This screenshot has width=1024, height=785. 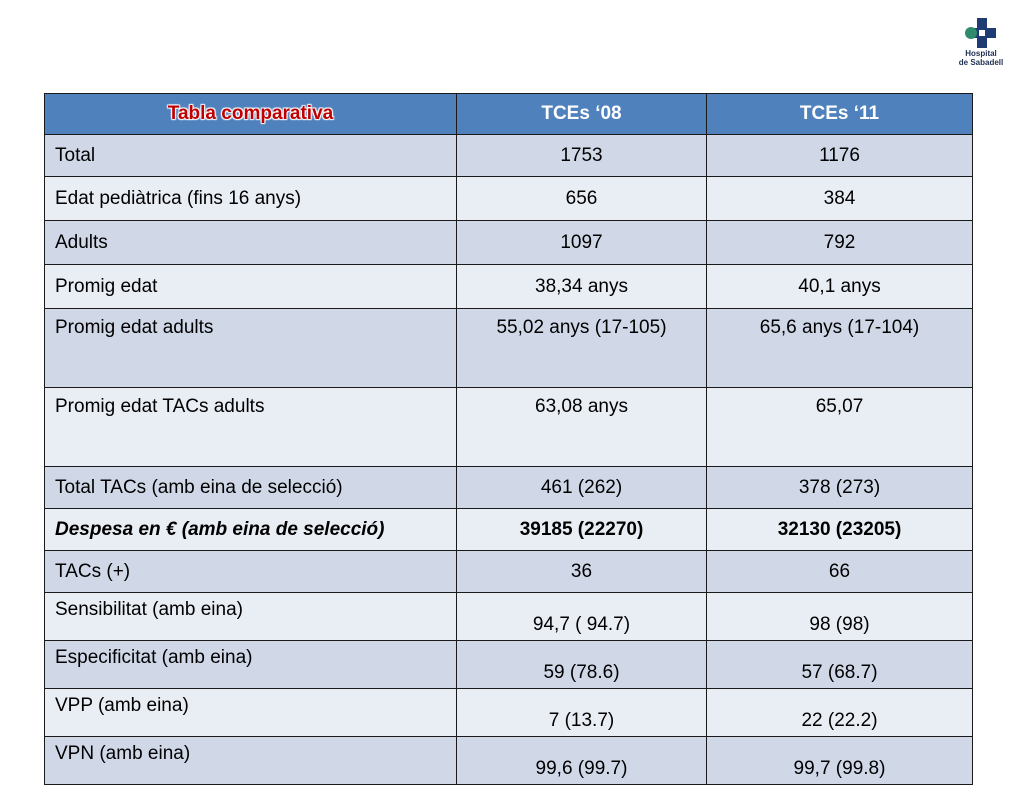 What do you see at coordinates (839, 155) in the screenshot?
I see `cell-11: 1176` at bounding box center [839, 155].